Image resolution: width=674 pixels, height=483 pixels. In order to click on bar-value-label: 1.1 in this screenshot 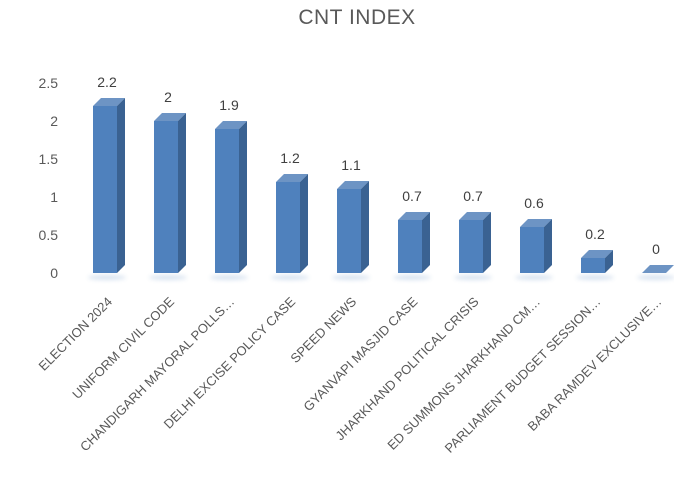, I will do `click(351, 165)`.